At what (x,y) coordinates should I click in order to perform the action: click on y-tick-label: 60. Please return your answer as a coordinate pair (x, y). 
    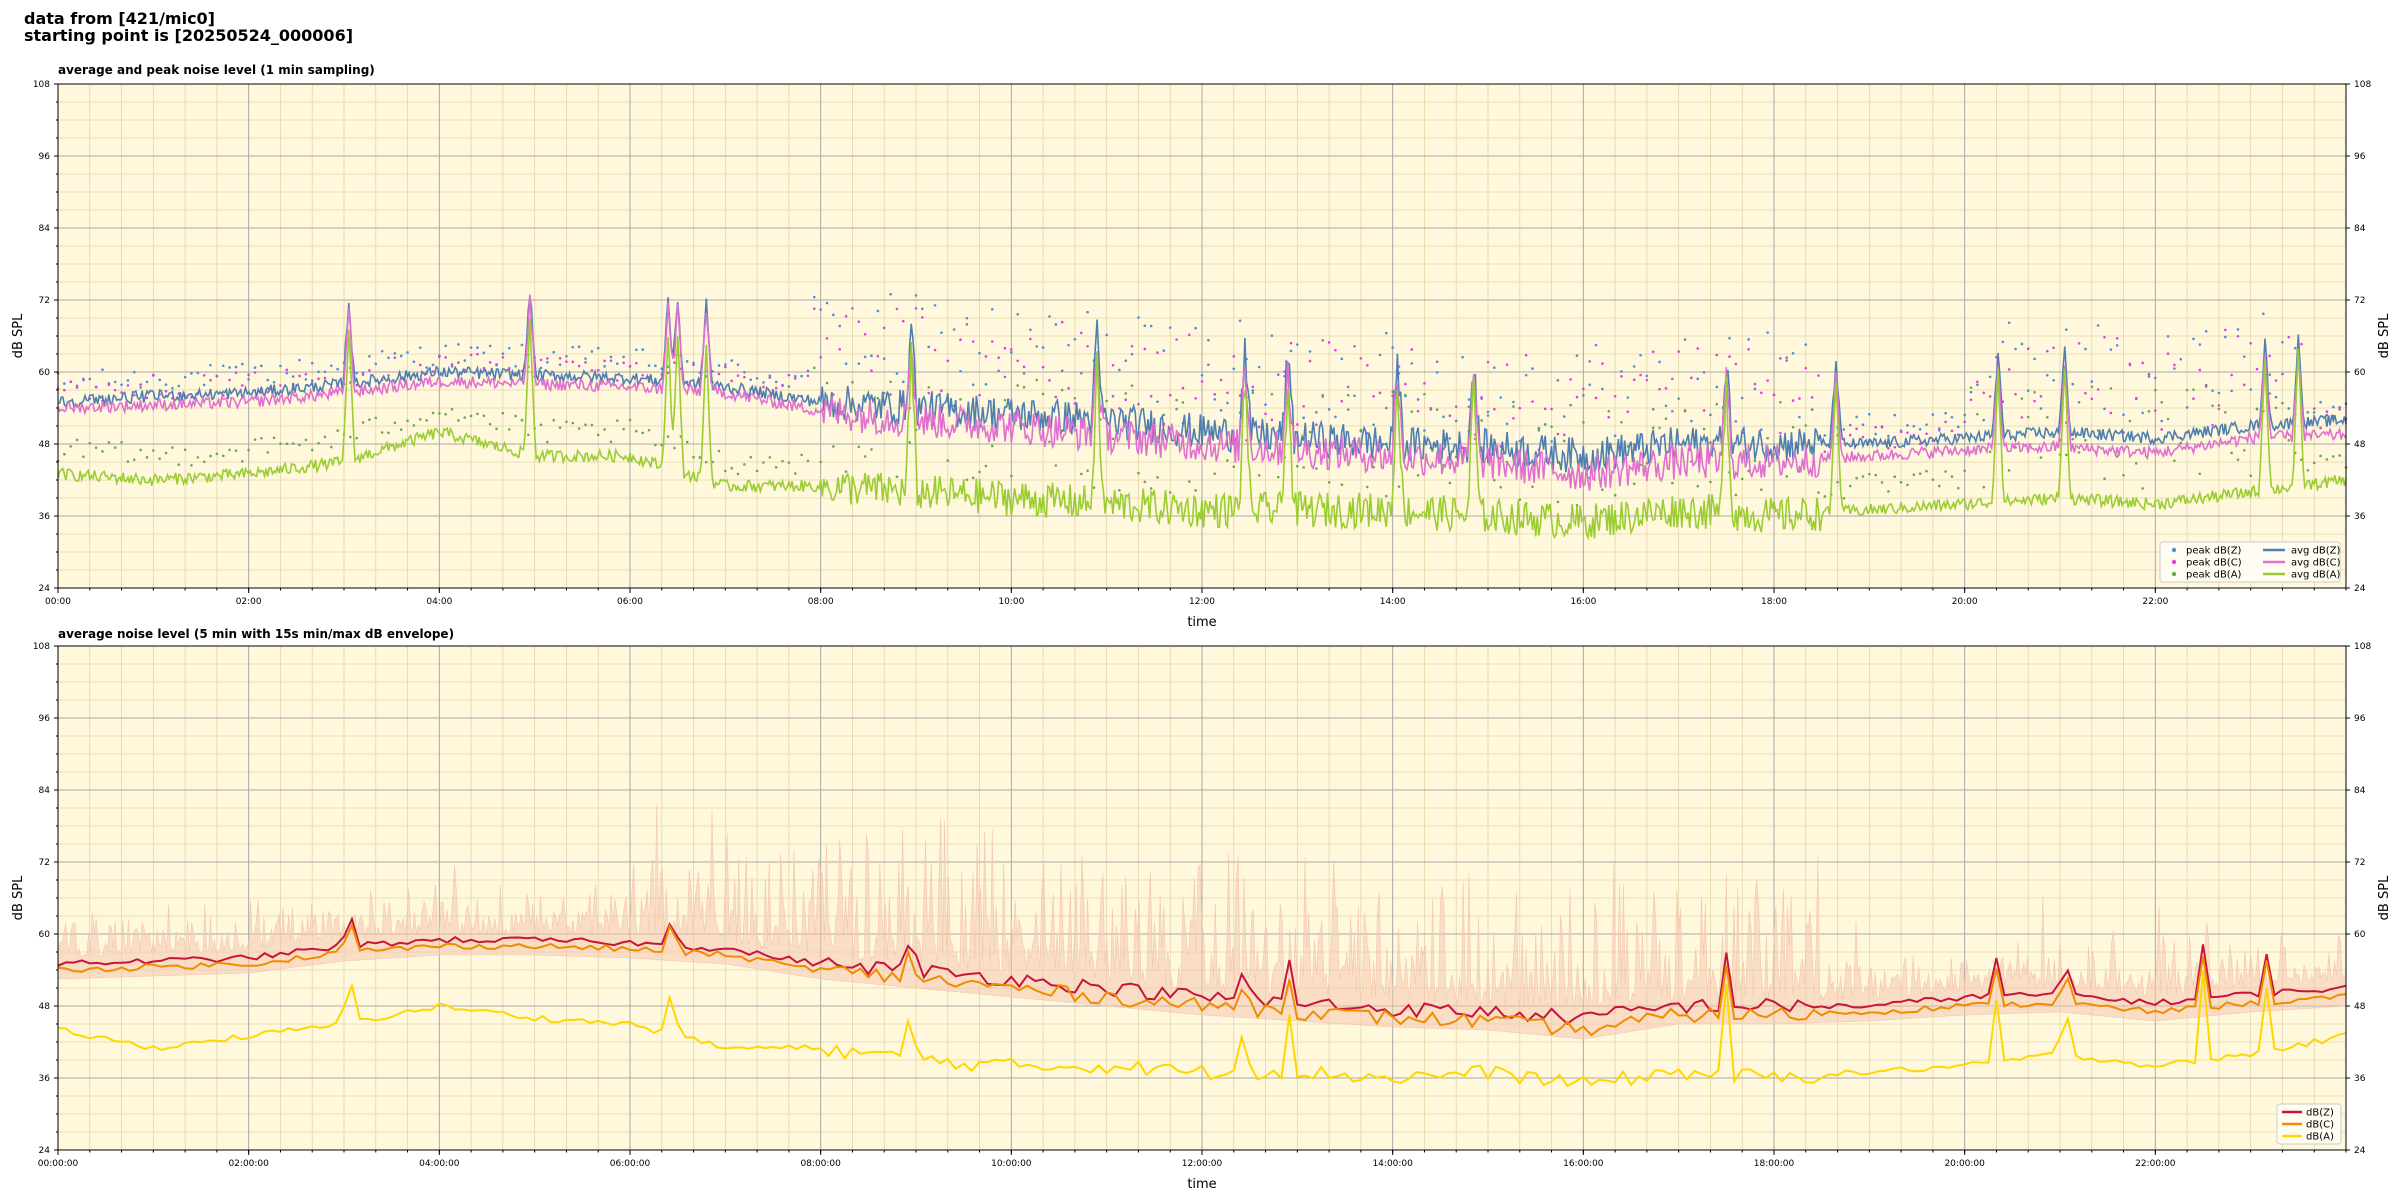
    Looking at the image, I should click on (45, 935).